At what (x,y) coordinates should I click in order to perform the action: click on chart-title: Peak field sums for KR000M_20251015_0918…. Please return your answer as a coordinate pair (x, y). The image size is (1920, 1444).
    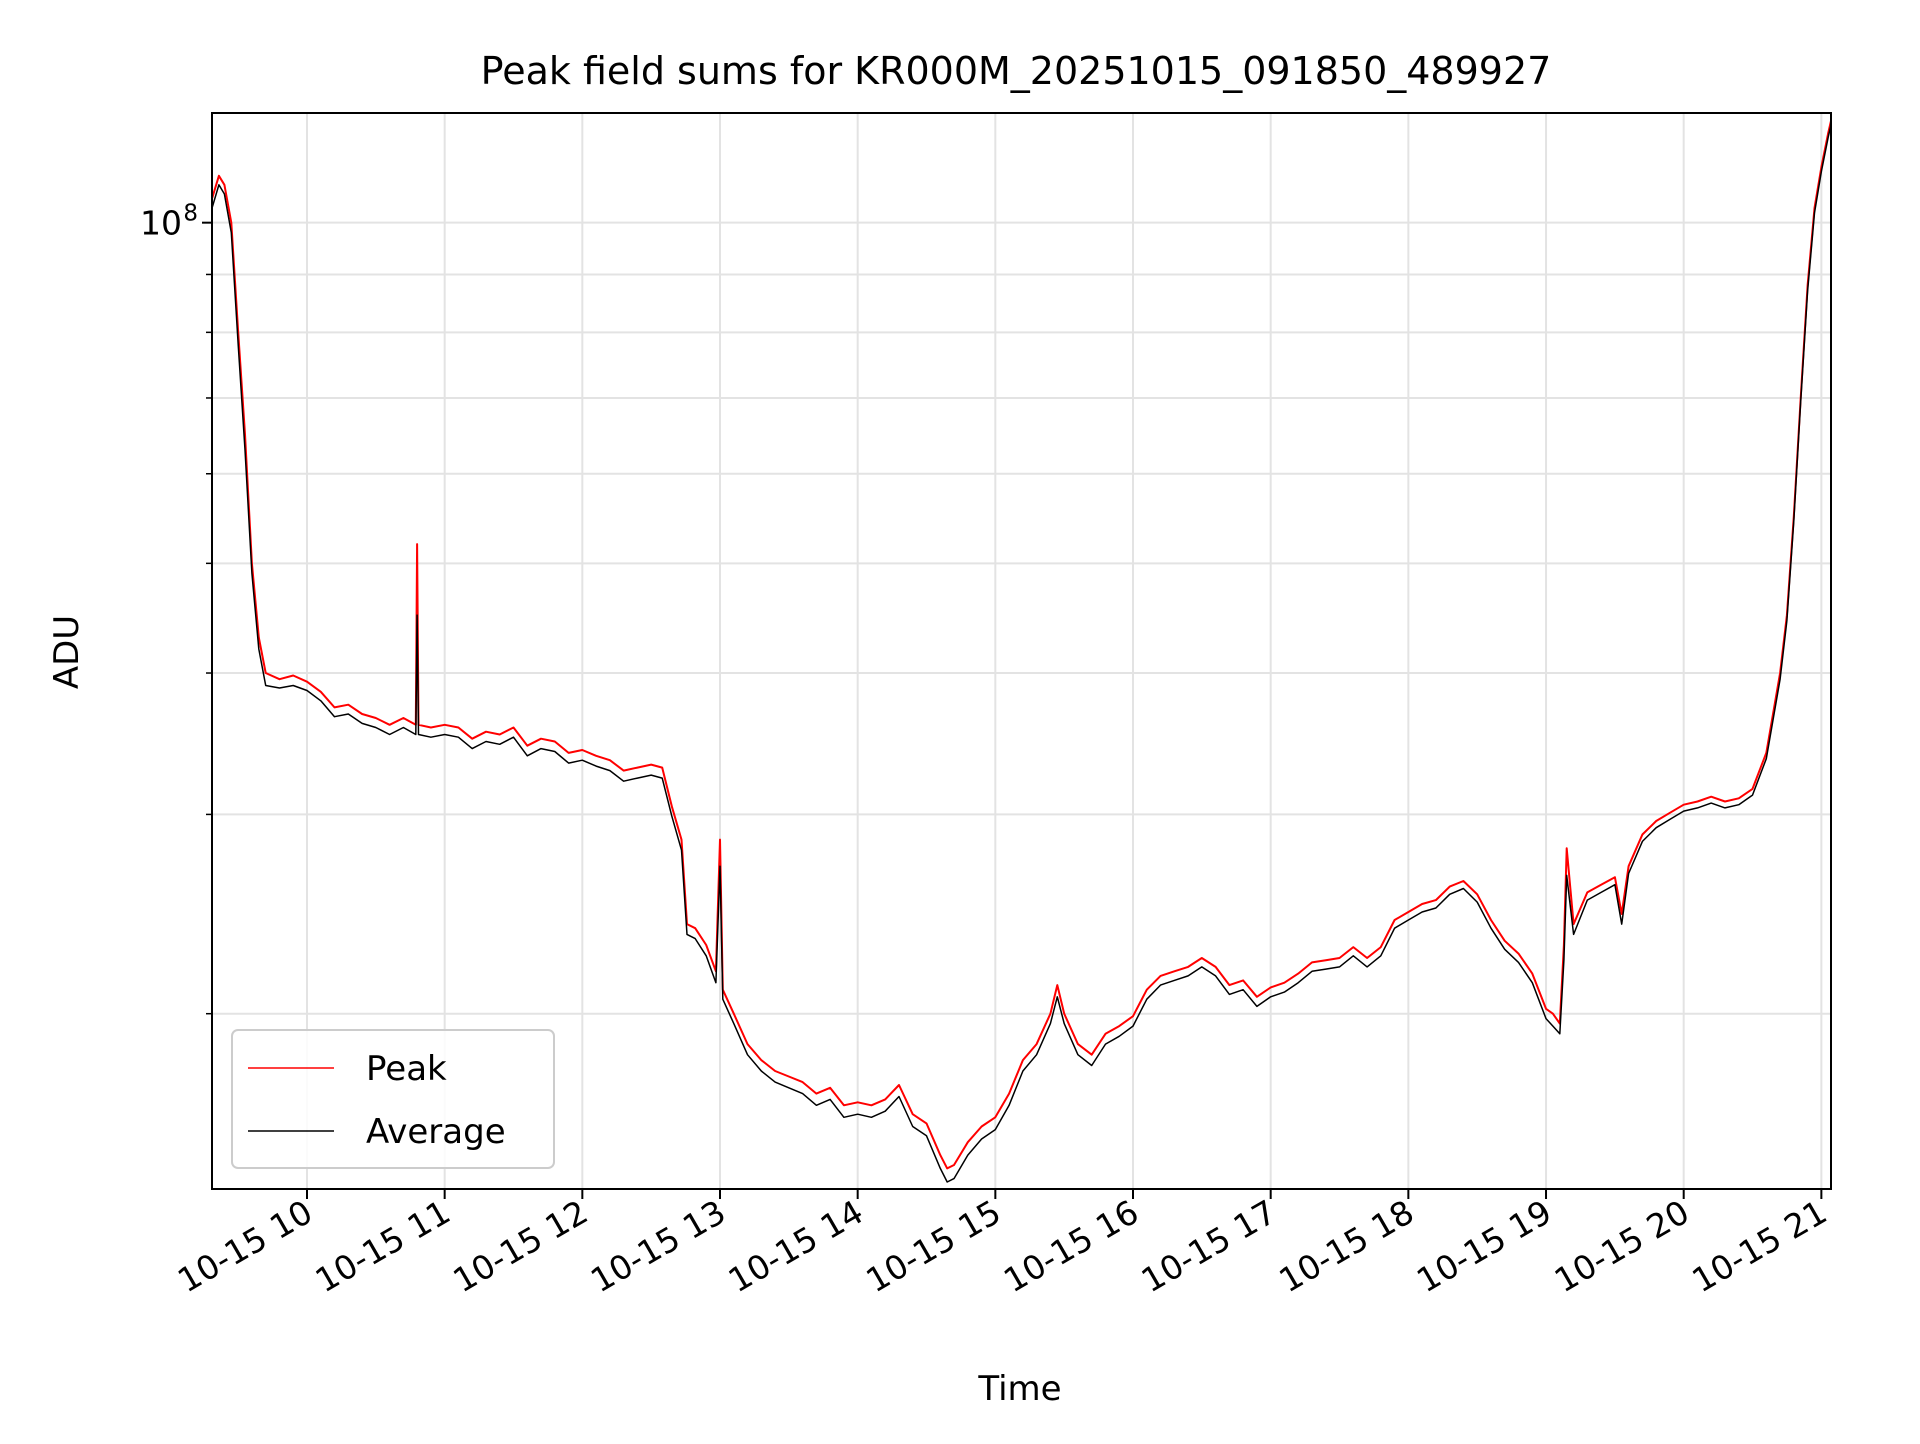
    Looking at the image, I should click on (1016, 71).